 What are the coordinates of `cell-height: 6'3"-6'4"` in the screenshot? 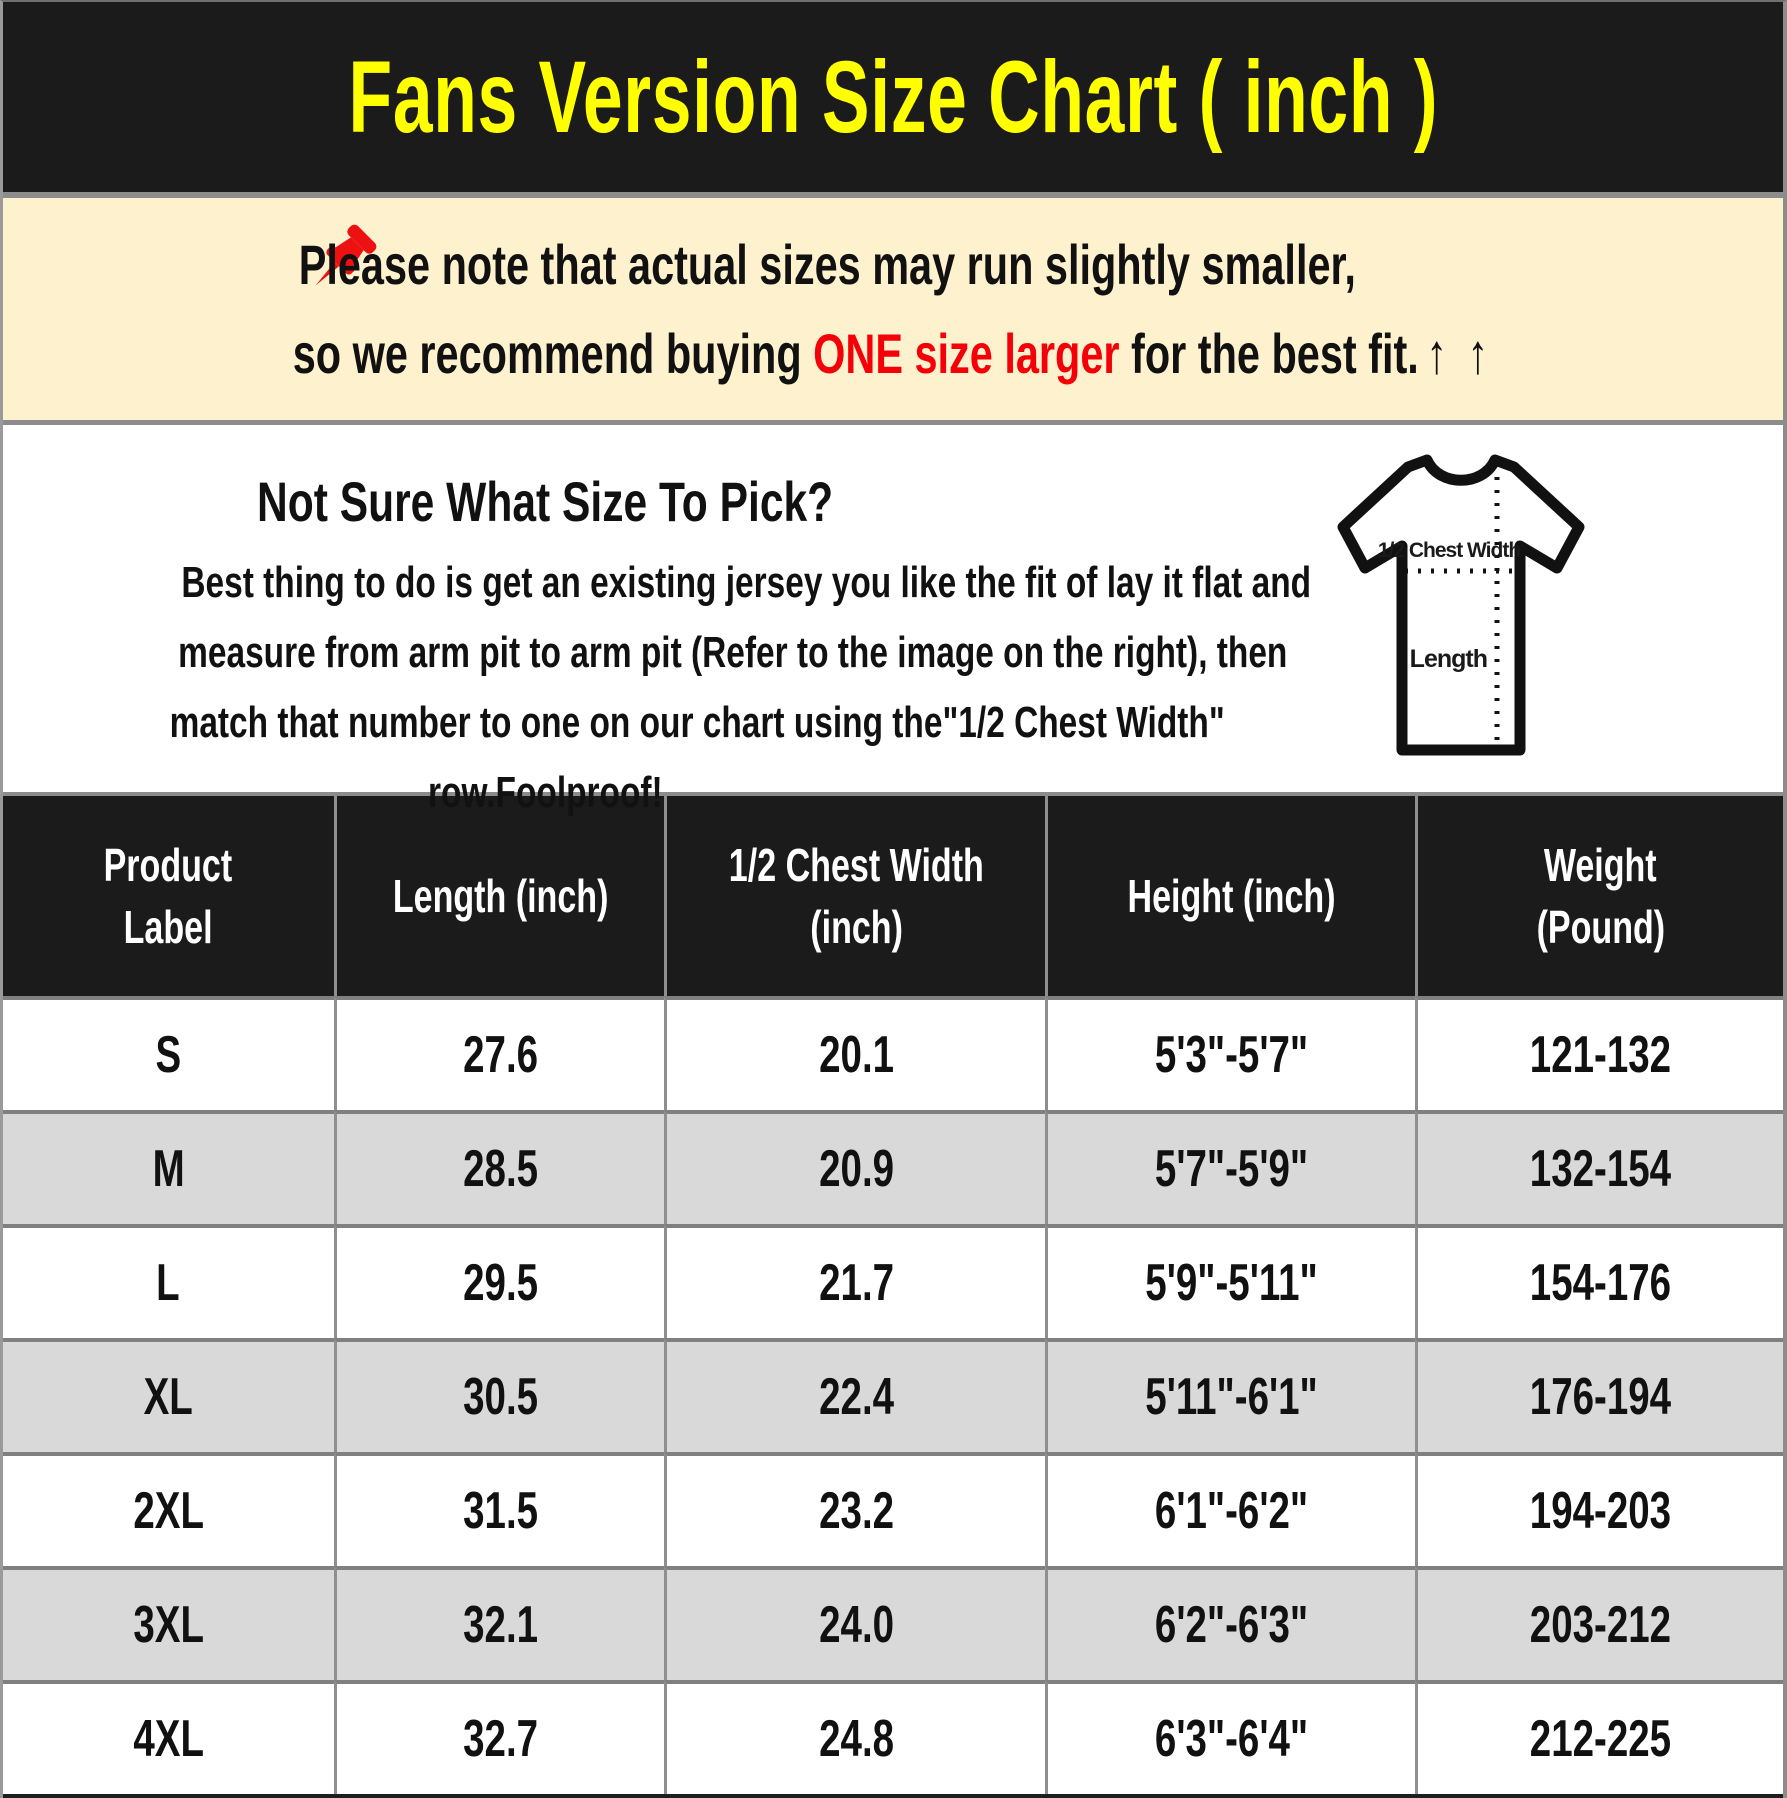 It's located at (1230, 1737).